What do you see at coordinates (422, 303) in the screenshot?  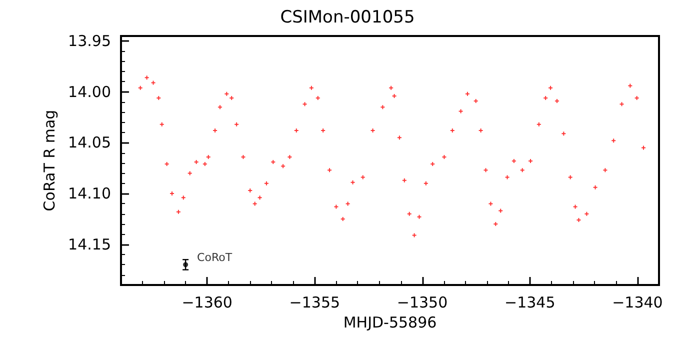 I see `x-tick-label: −1350` at bounding box center [422, 303].